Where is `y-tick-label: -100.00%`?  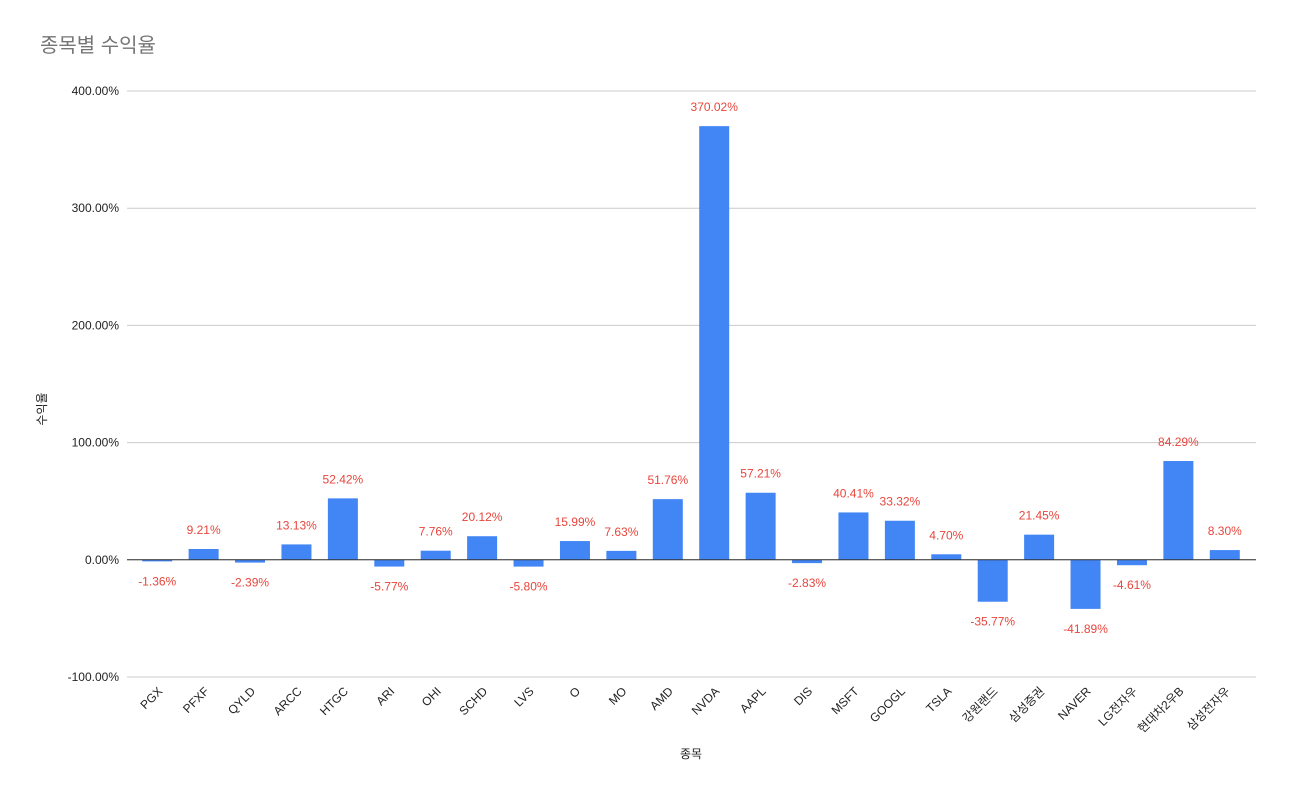
y-tick-label: -100.00% is located at coordinates (94, 677).